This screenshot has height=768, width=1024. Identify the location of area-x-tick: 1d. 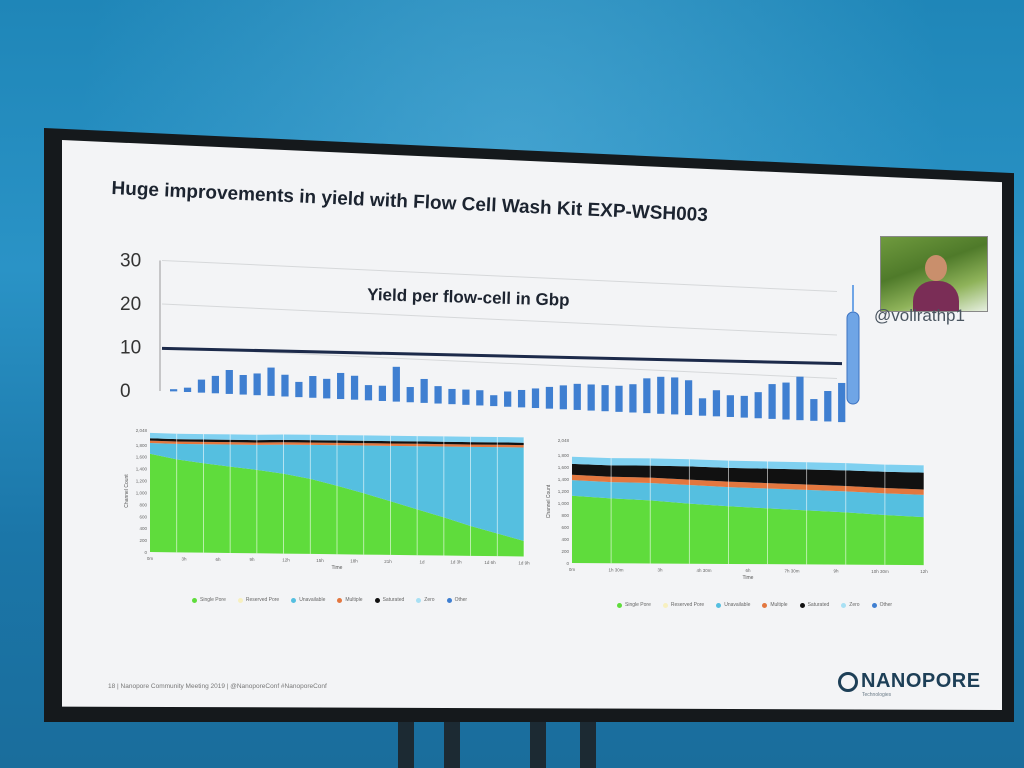
(422, 561).